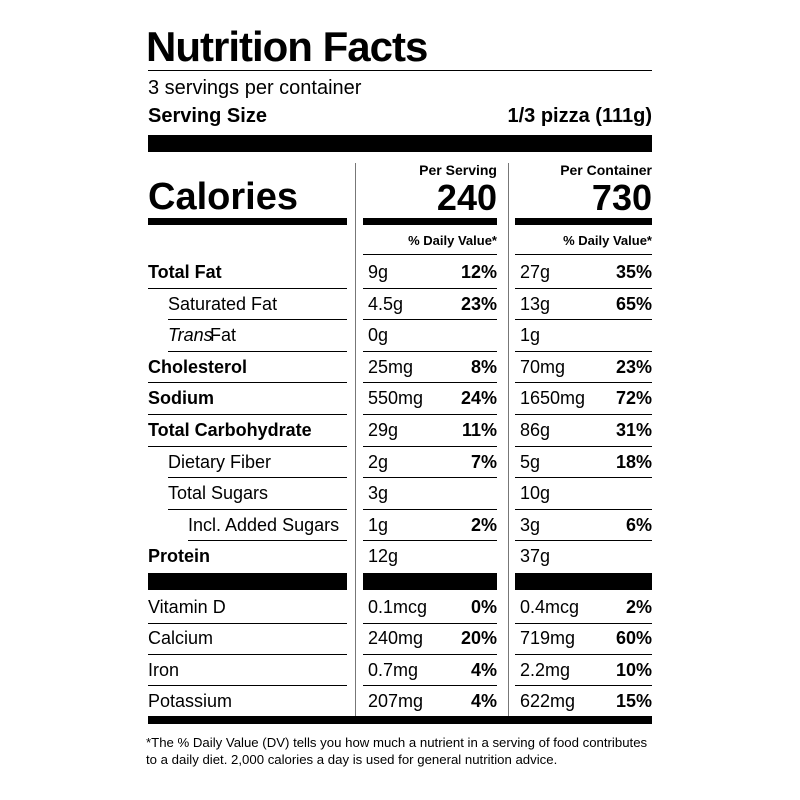 This screenshot has height=800, width=800. What do you see at coordinates (543, 366) in the screenshot?
I see `amount: 70mg` at bounding box center [543, 366].